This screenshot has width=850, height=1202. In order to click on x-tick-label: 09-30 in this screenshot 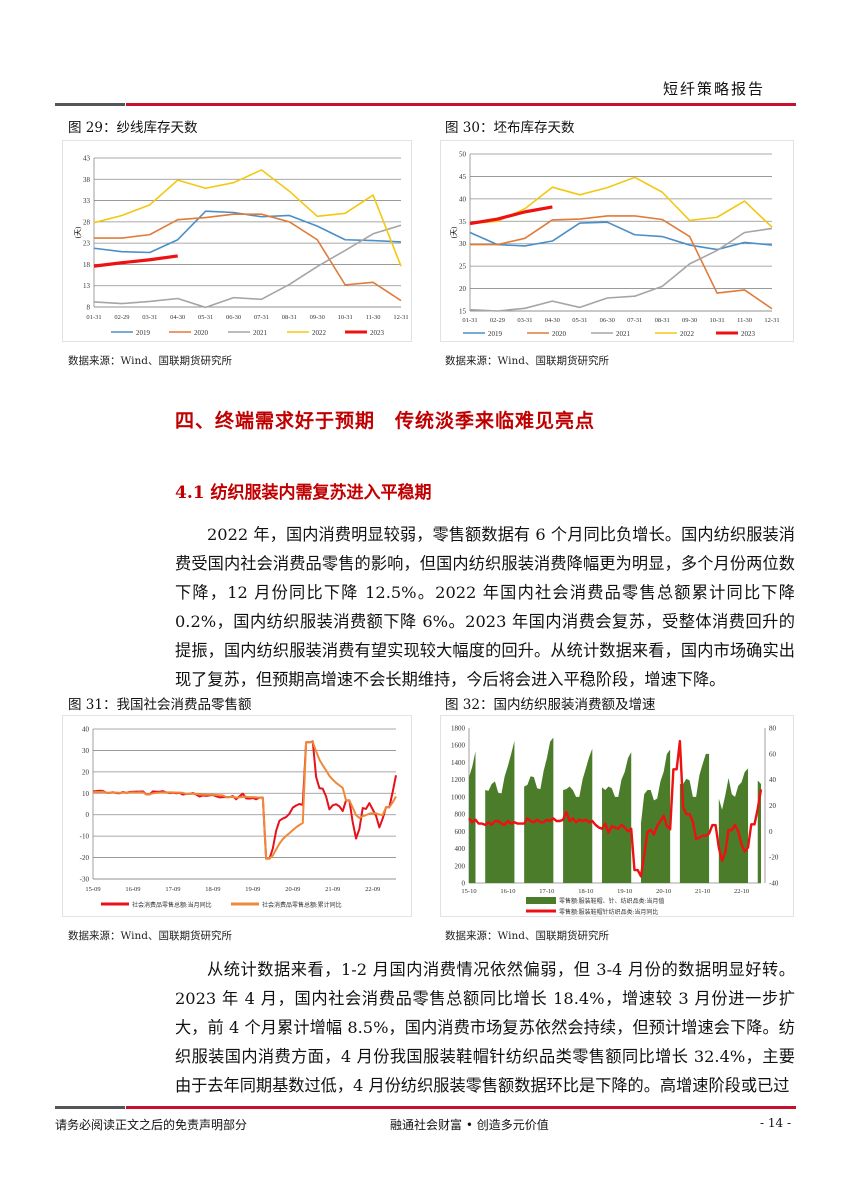, I will do `click(317, 317)`.